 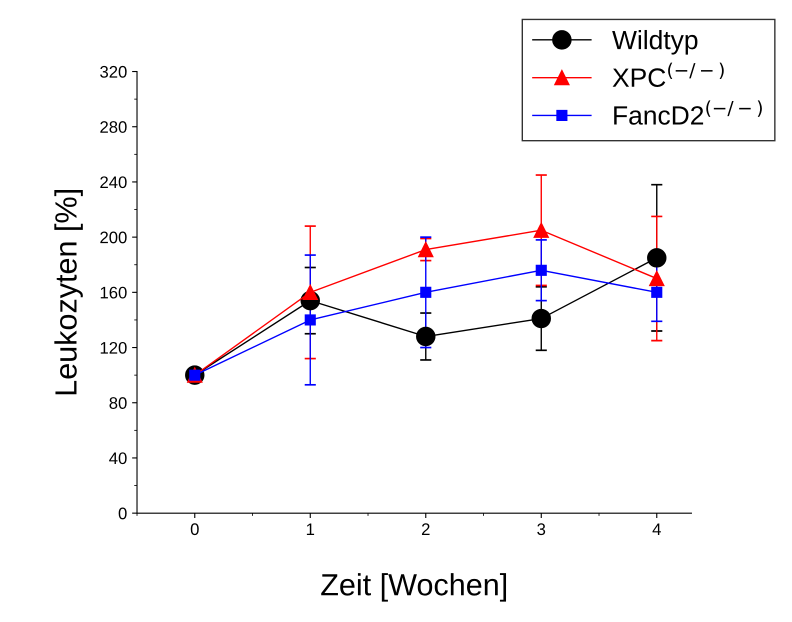 I want to click on y-tick-label: 240, so click(x=113, y=182).